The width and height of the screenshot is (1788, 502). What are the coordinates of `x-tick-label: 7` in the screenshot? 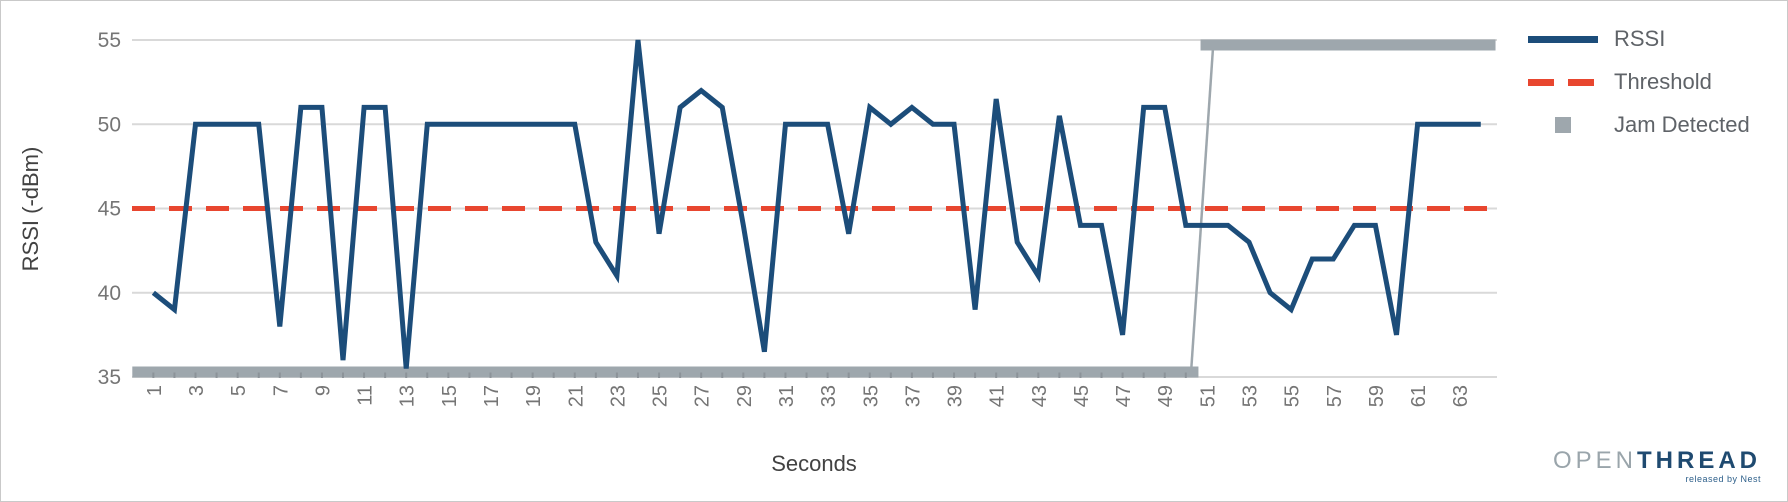 It's located at (281, 390).